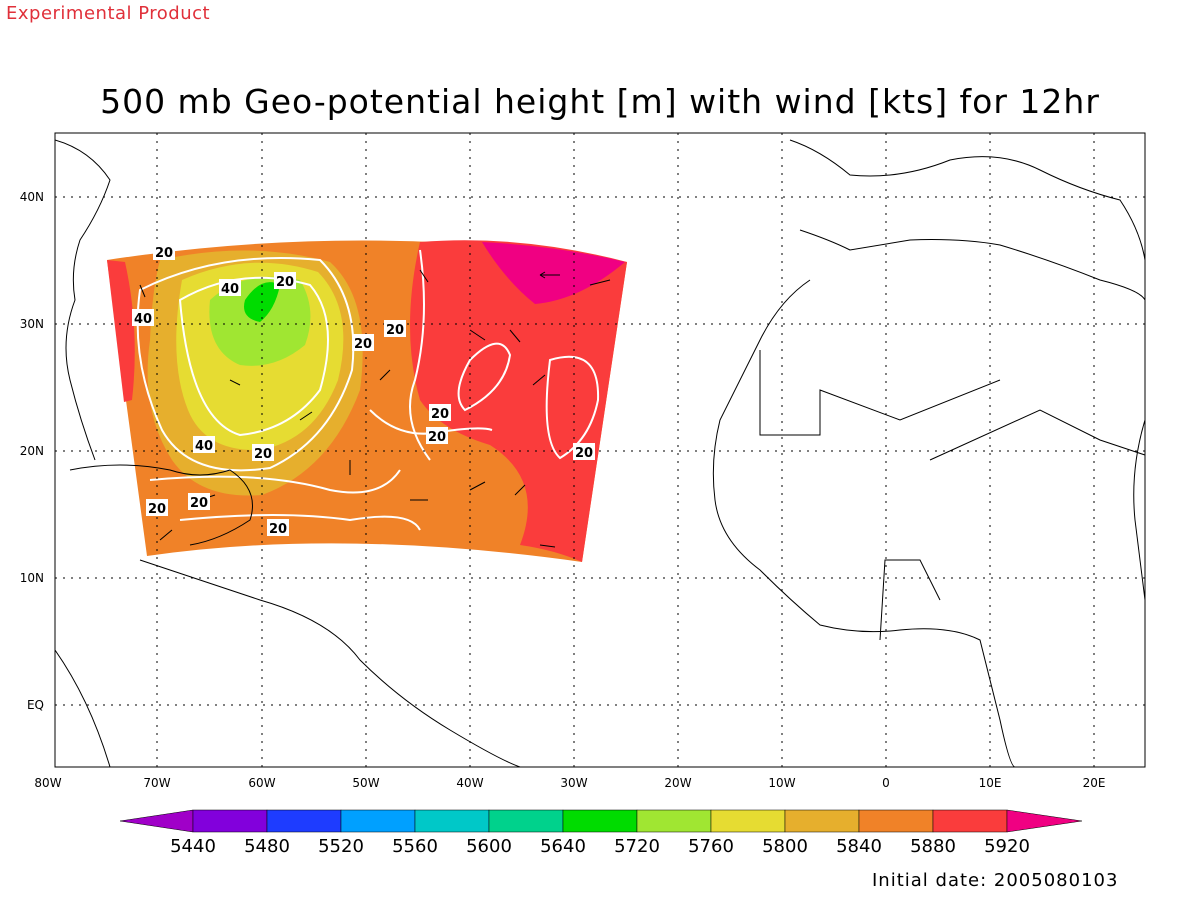 This screenshot has width=1200, height=900. Describe the element at coordinates (156, 821) in the screenshot. I see `colorbar-arrow-left` at that location.